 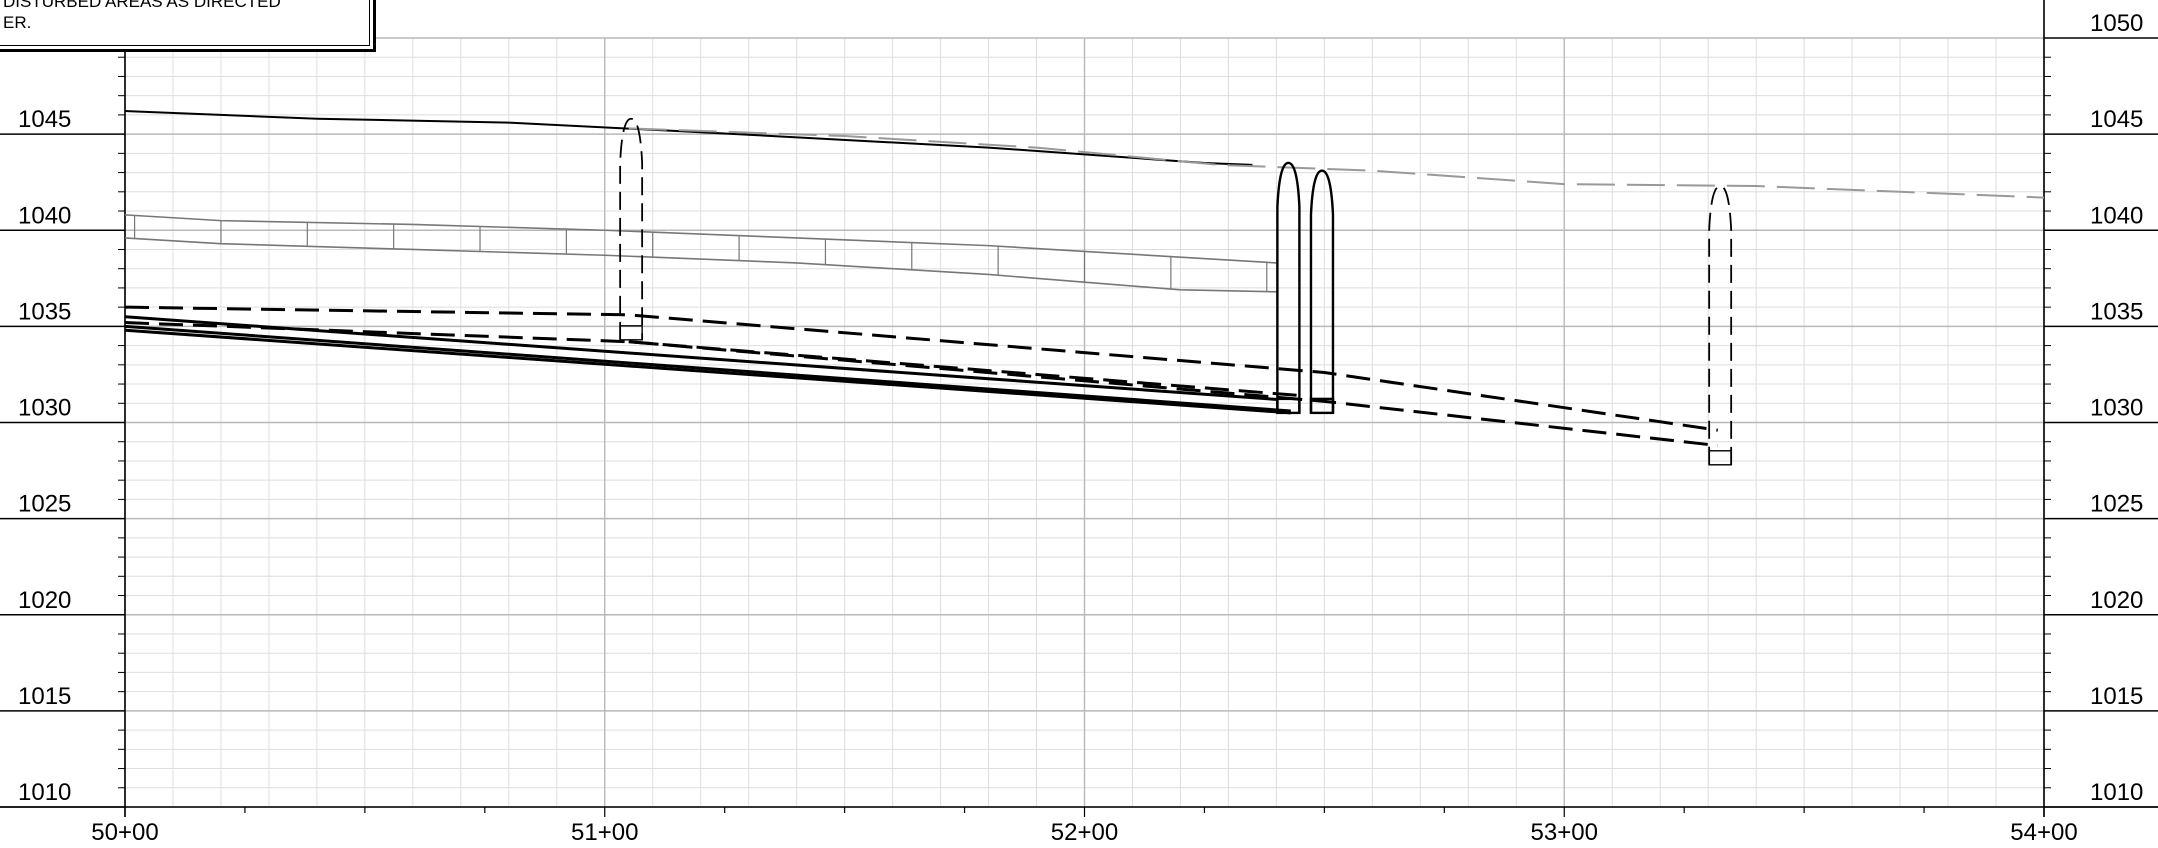 I want to click on elevation-label-left: 1010, so click(x=44, y=792).